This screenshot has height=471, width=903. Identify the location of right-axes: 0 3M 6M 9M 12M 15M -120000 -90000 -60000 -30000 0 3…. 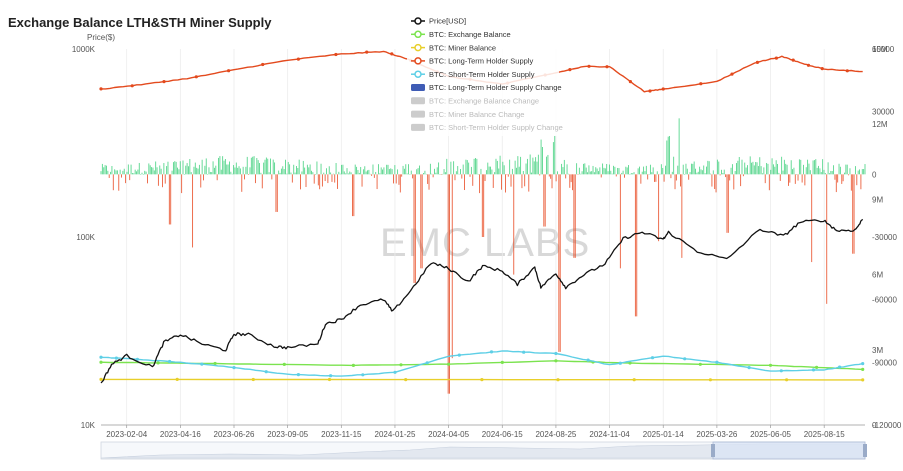
(887, 237).